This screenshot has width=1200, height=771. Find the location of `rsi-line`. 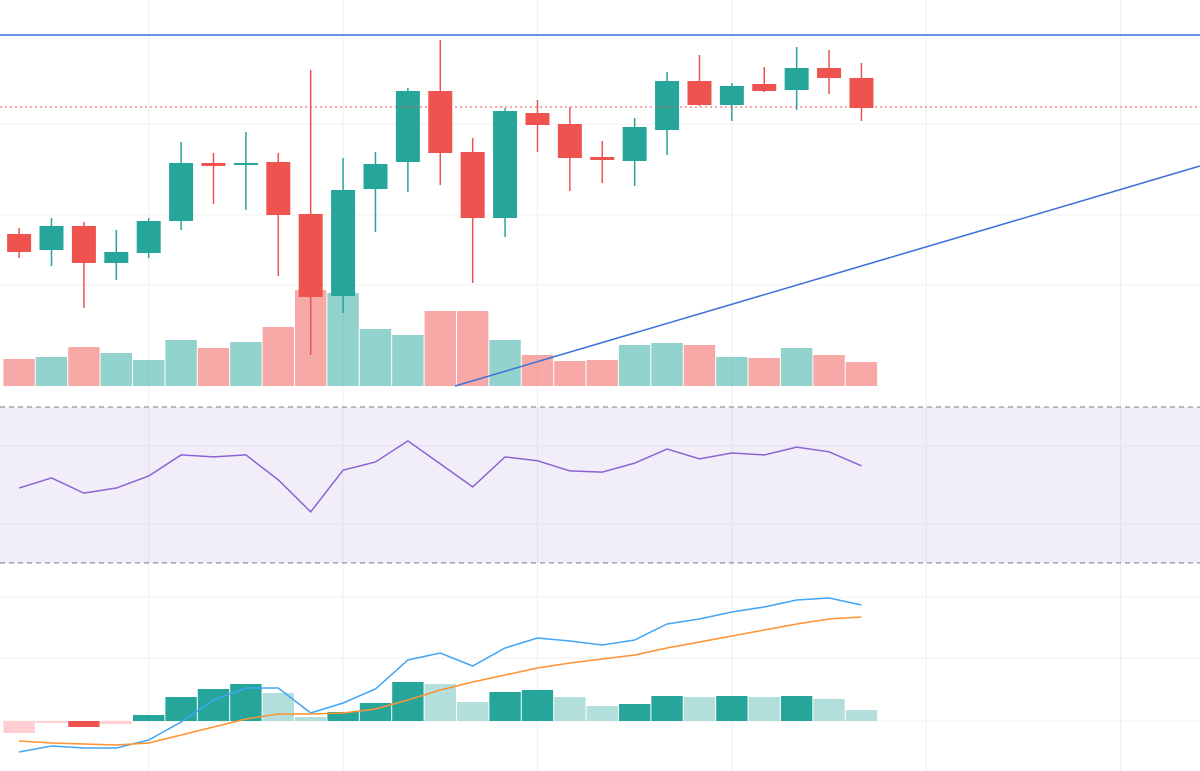

rsi-line is located at coordinates (440, 476).